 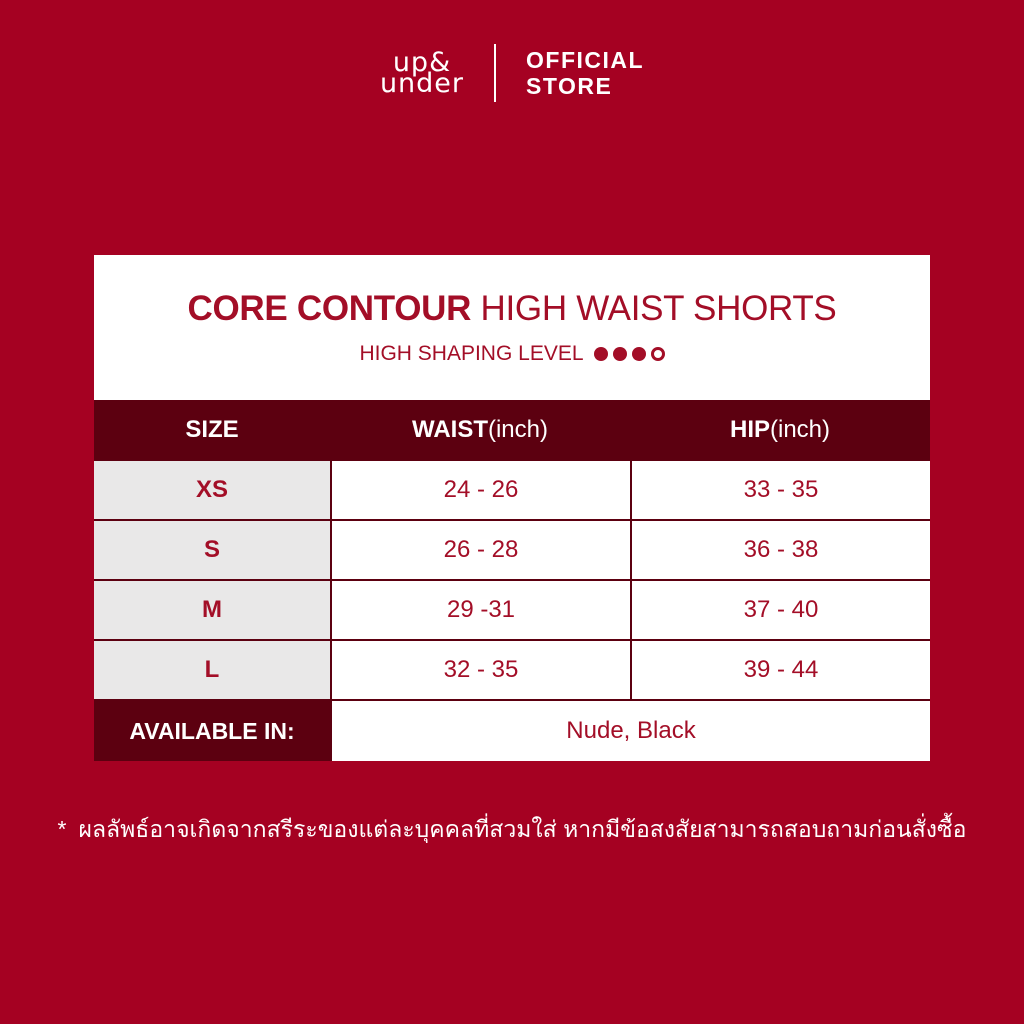 What do you see at coordinates (480, 609) in the screenshot?
I see `waist-value-cell-m: 29 -31` at bounding box center [480, 609].